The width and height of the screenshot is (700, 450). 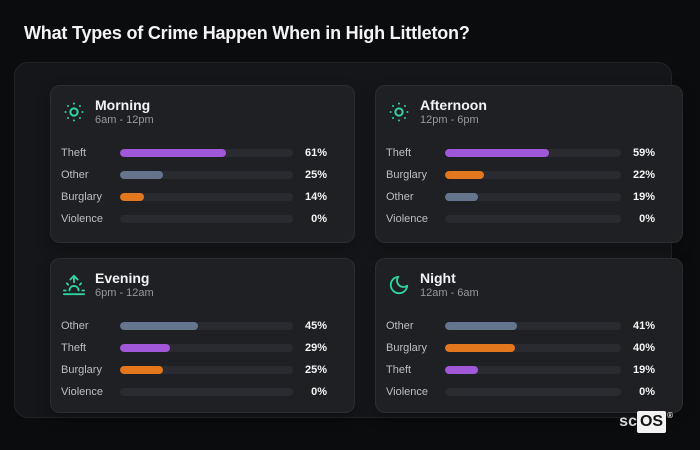 What do you see at coordinates (123, 105) in the screenshot?
I see `panel-title: Morning` at bounding box center [123, 105].